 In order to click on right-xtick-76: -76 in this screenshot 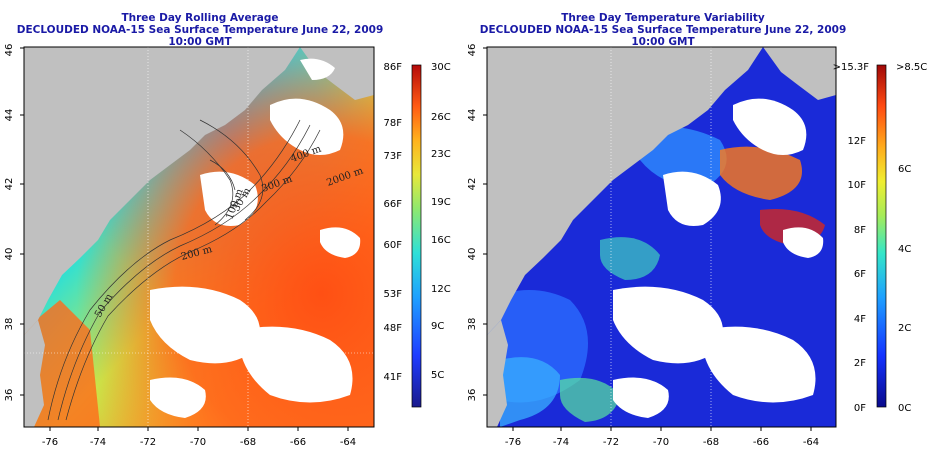, I will do `click(513, 442)`.